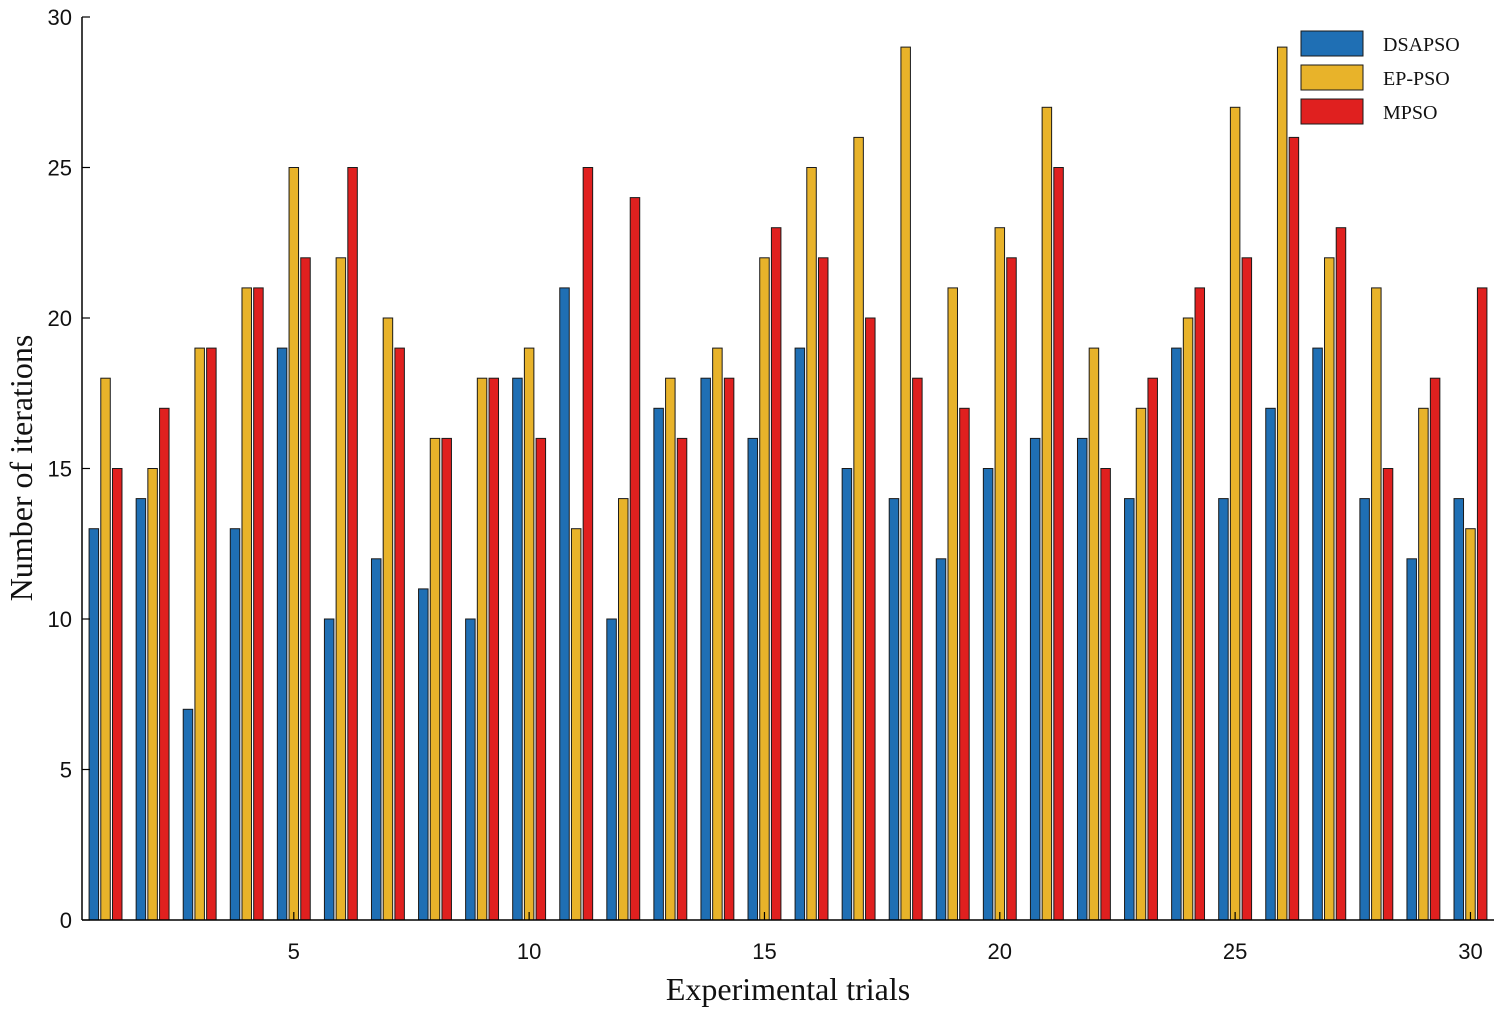 Image resolution: width=1500 pixels, height=1015 pixels. What do you see at coordinates (21, 468) in the screenshot?
I see `y-axis-title: Number of iterations` at bounding box center [21, 468].